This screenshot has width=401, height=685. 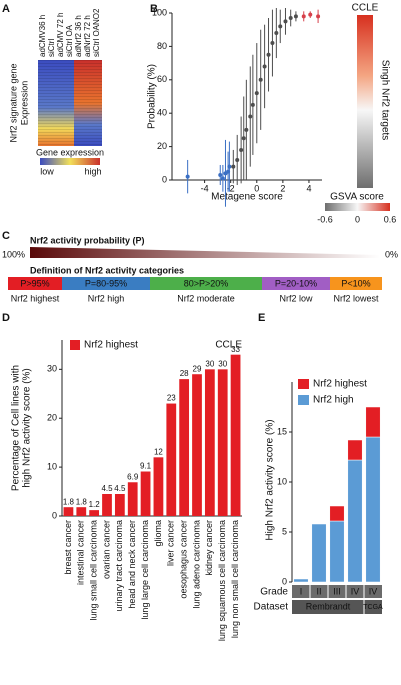 What do you see at coordinates (106, 549) in the screenshot?
I see `x-tick-label: ovarian cancer` at bounding box center [106, 549].